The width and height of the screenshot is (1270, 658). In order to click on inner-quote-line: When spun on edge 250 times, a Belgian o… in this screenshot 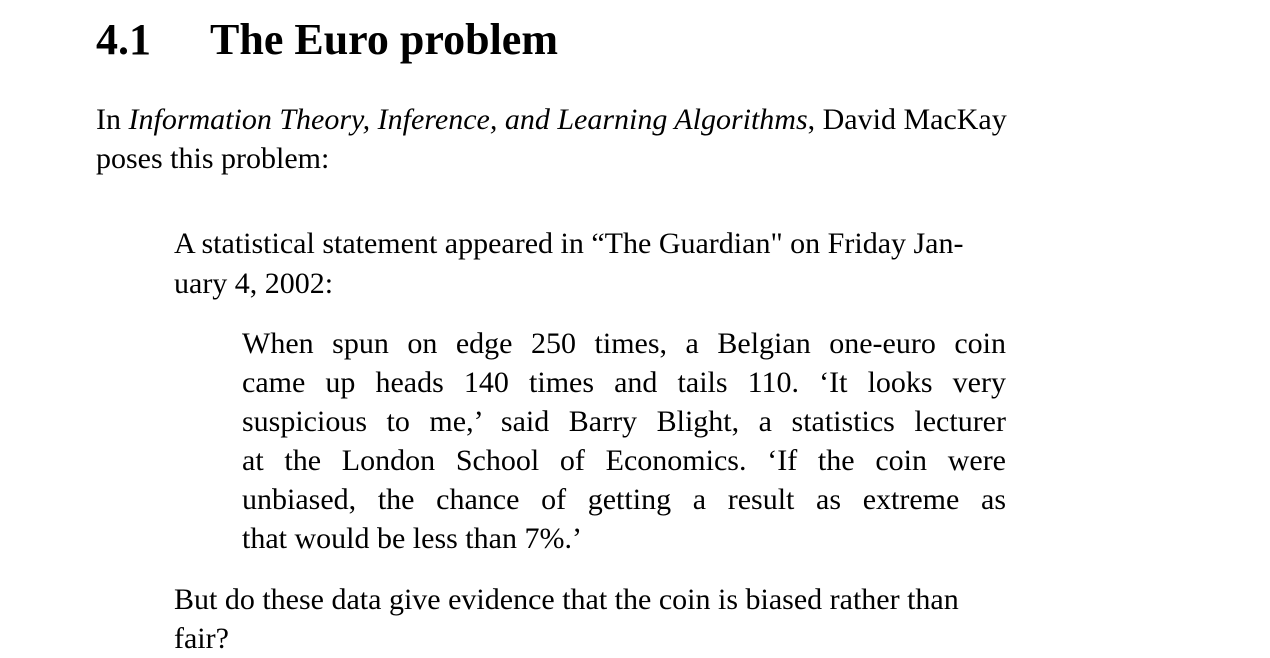, I will do `click(624, 343)`.